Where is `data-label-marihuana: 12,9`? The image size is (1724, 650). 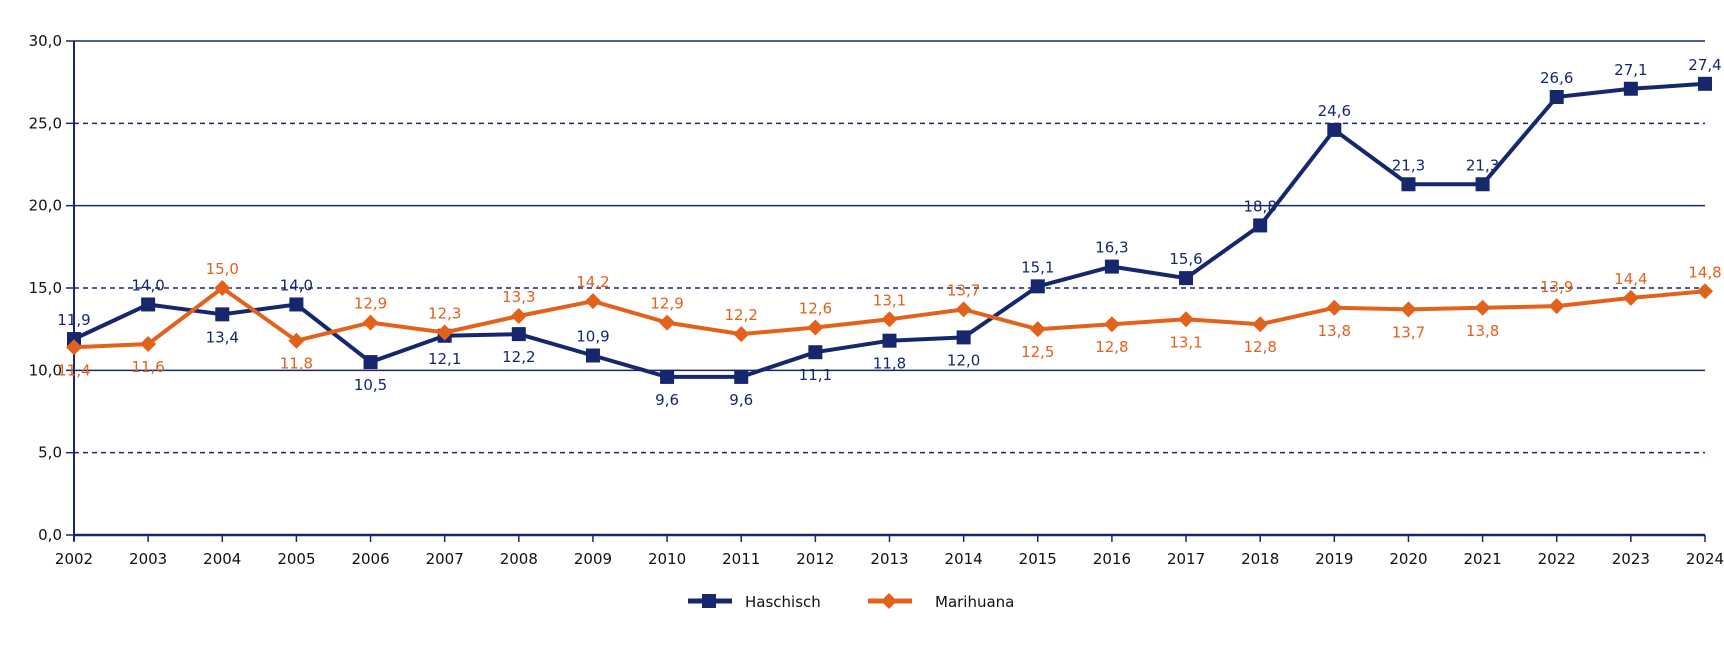 data-label-marihuana: 12,9 is located at coordinates (370, 304).